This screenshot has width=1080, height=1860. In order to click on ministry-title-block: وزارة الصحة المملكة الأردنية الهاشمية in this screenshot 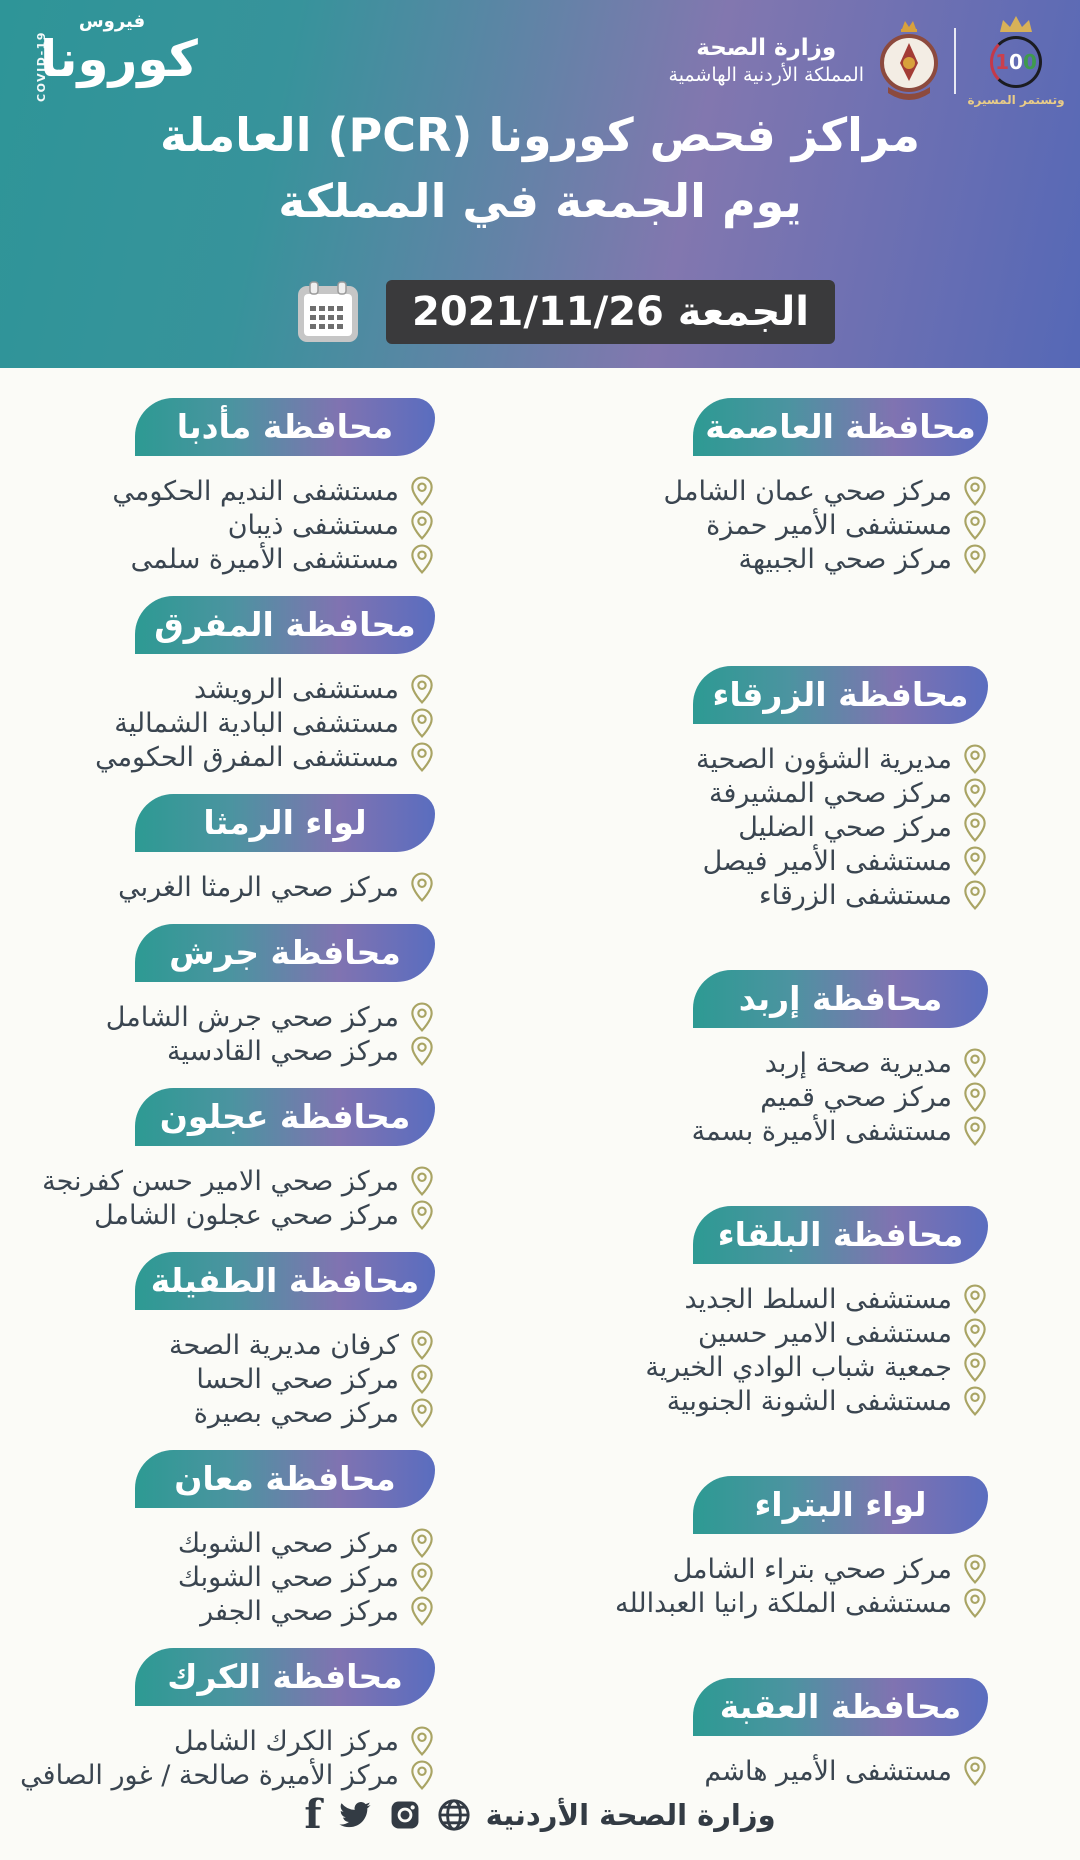, I will do `click(766, 61)`.